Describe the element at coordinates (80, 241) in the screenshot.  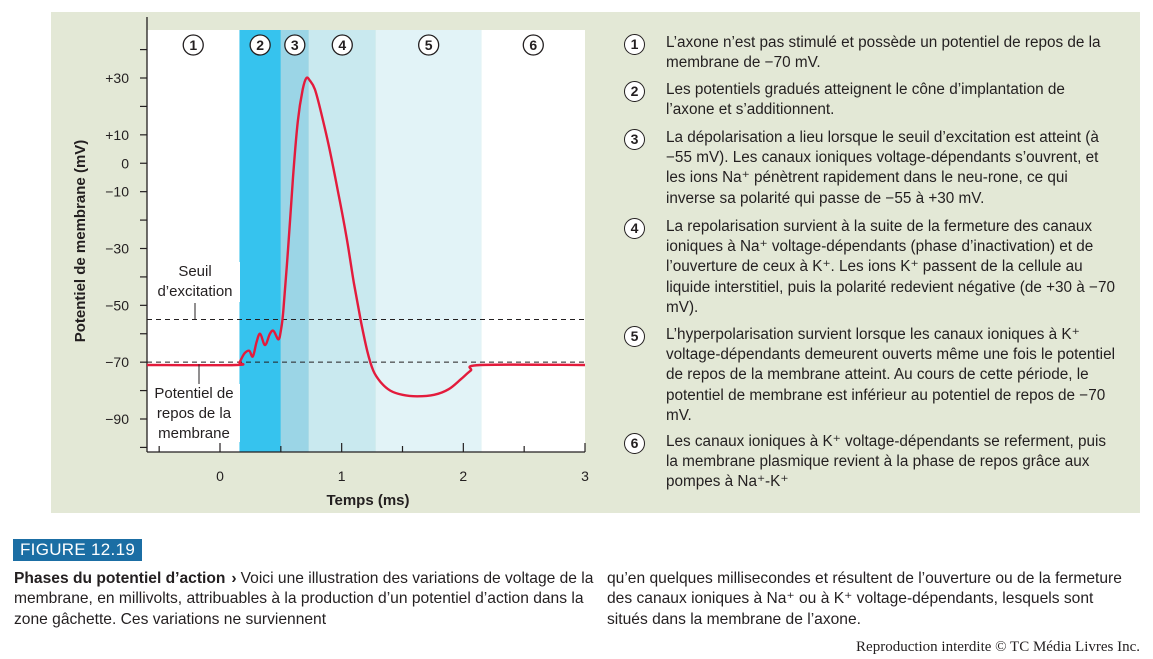
I see `y-axis-title: Potentiel de membrane (mV)` at that location.